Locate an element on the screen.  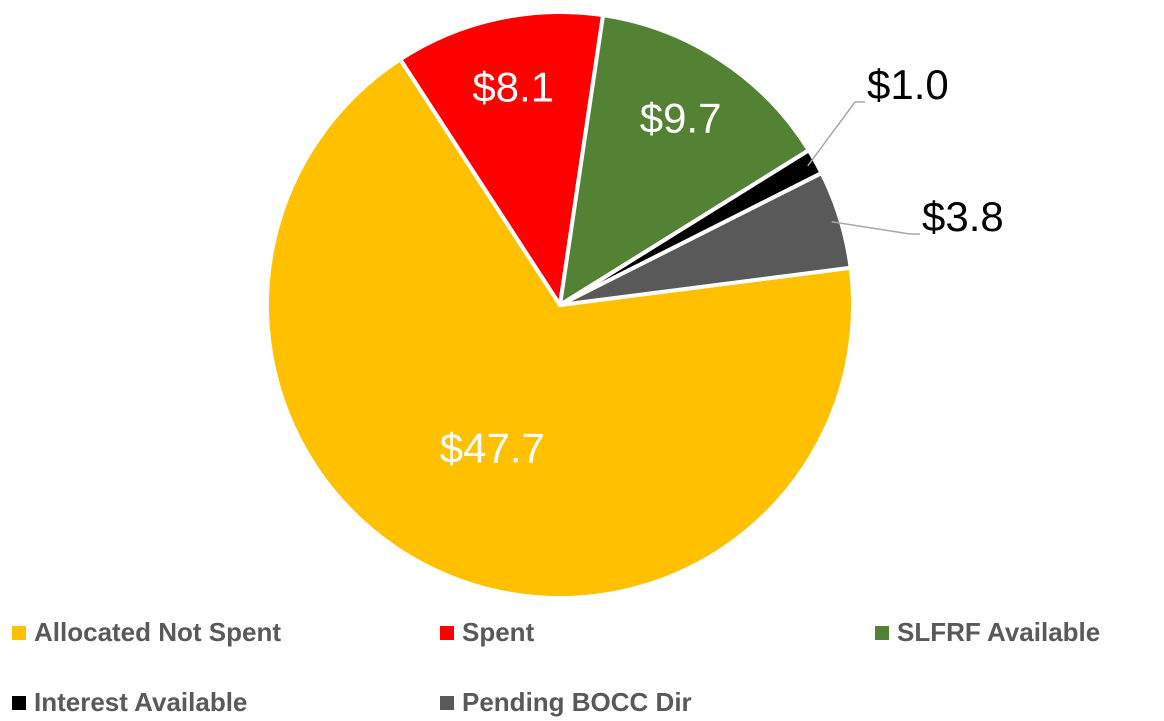
legend-label: Interest Available is located at coordinates (140, 702).